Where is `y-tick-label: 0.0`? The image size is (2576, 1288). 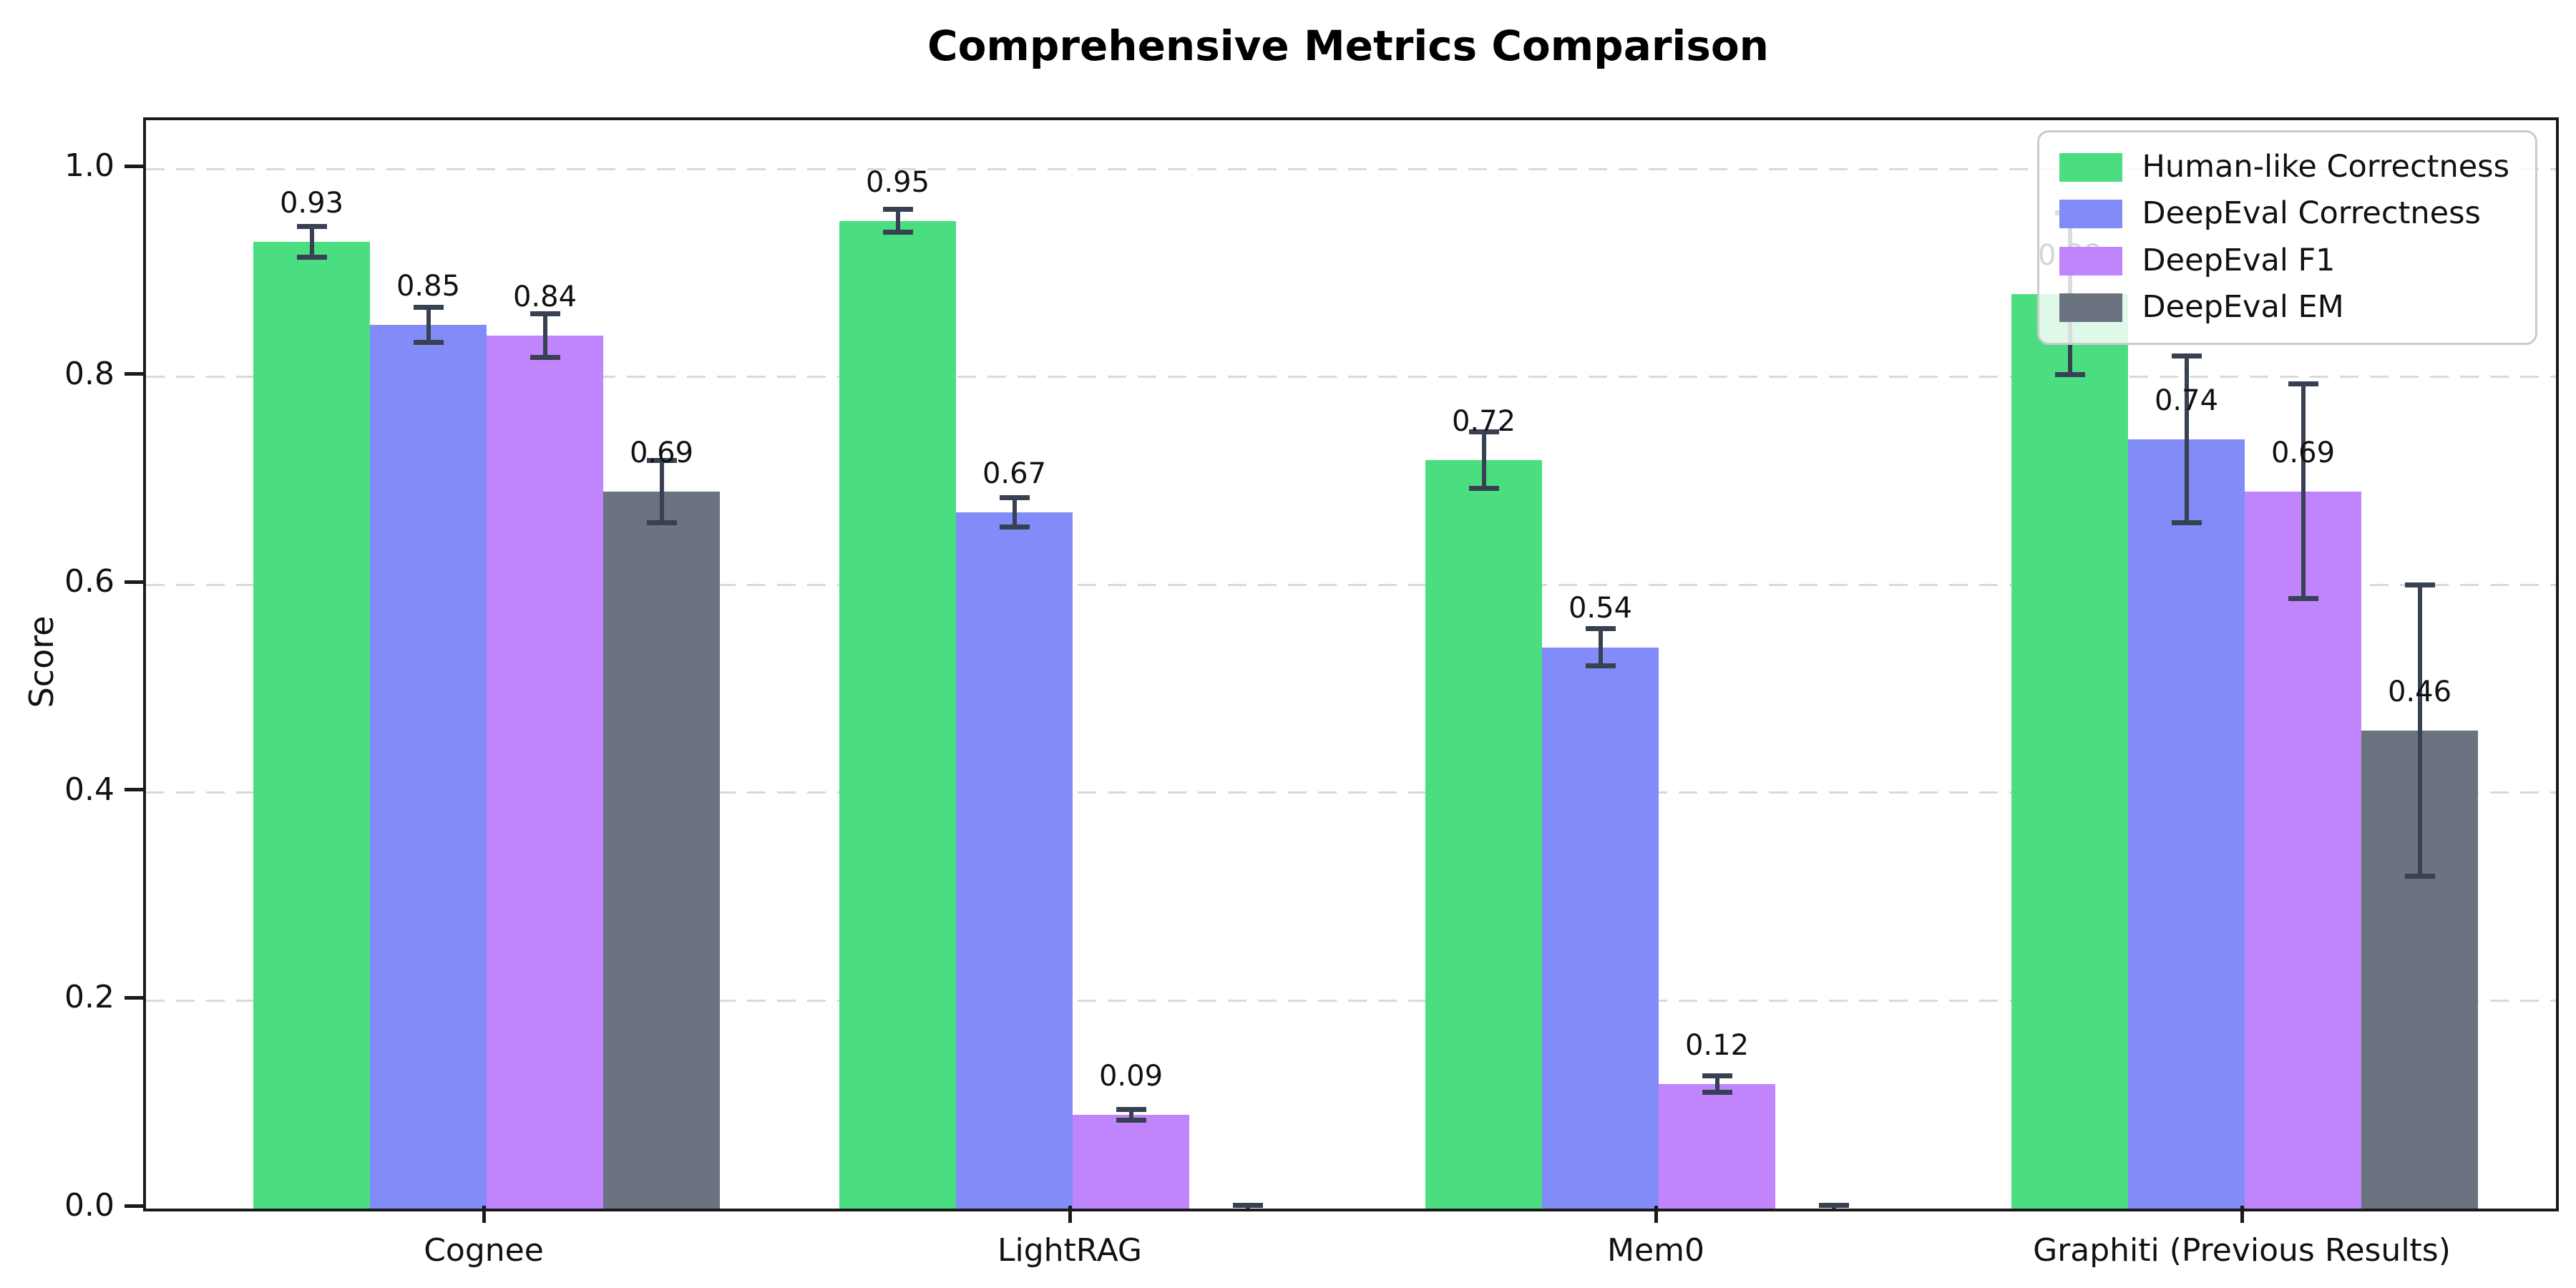
y-tick-label: 0.0 is located at coordinates (89, 1205).